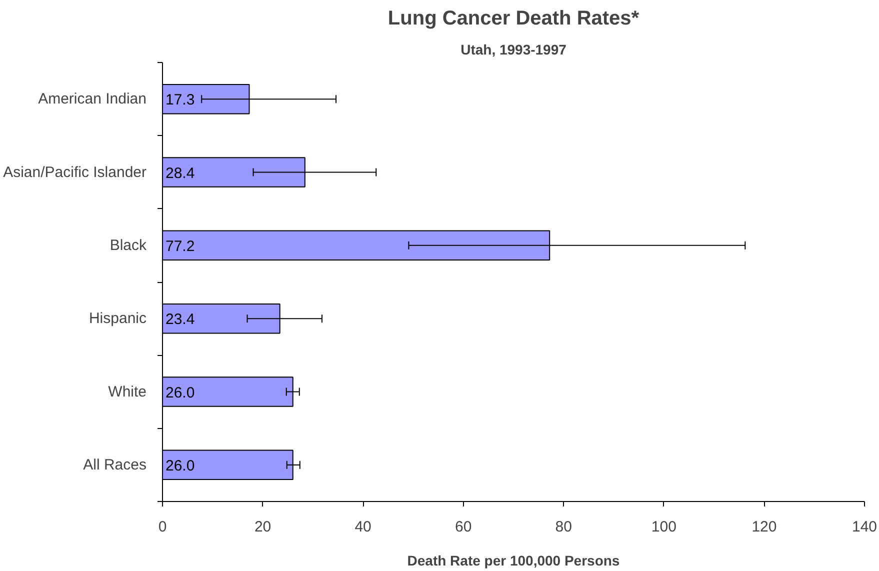 The width and height of the screenshot is (879, 571). I want to click on x-tick-label: 100, so click(663, 527).